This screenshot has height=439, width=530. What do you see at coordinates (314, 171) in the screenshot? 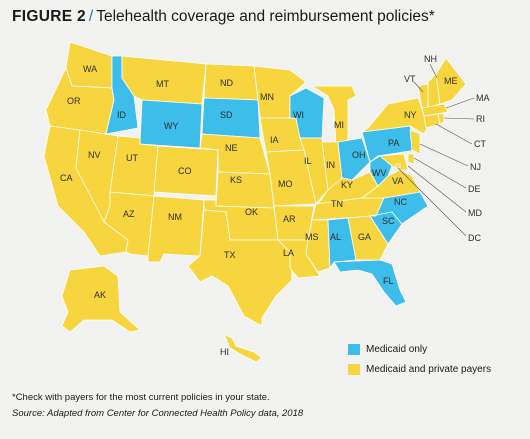
I see `state-il` at bounding box center [314, 171].